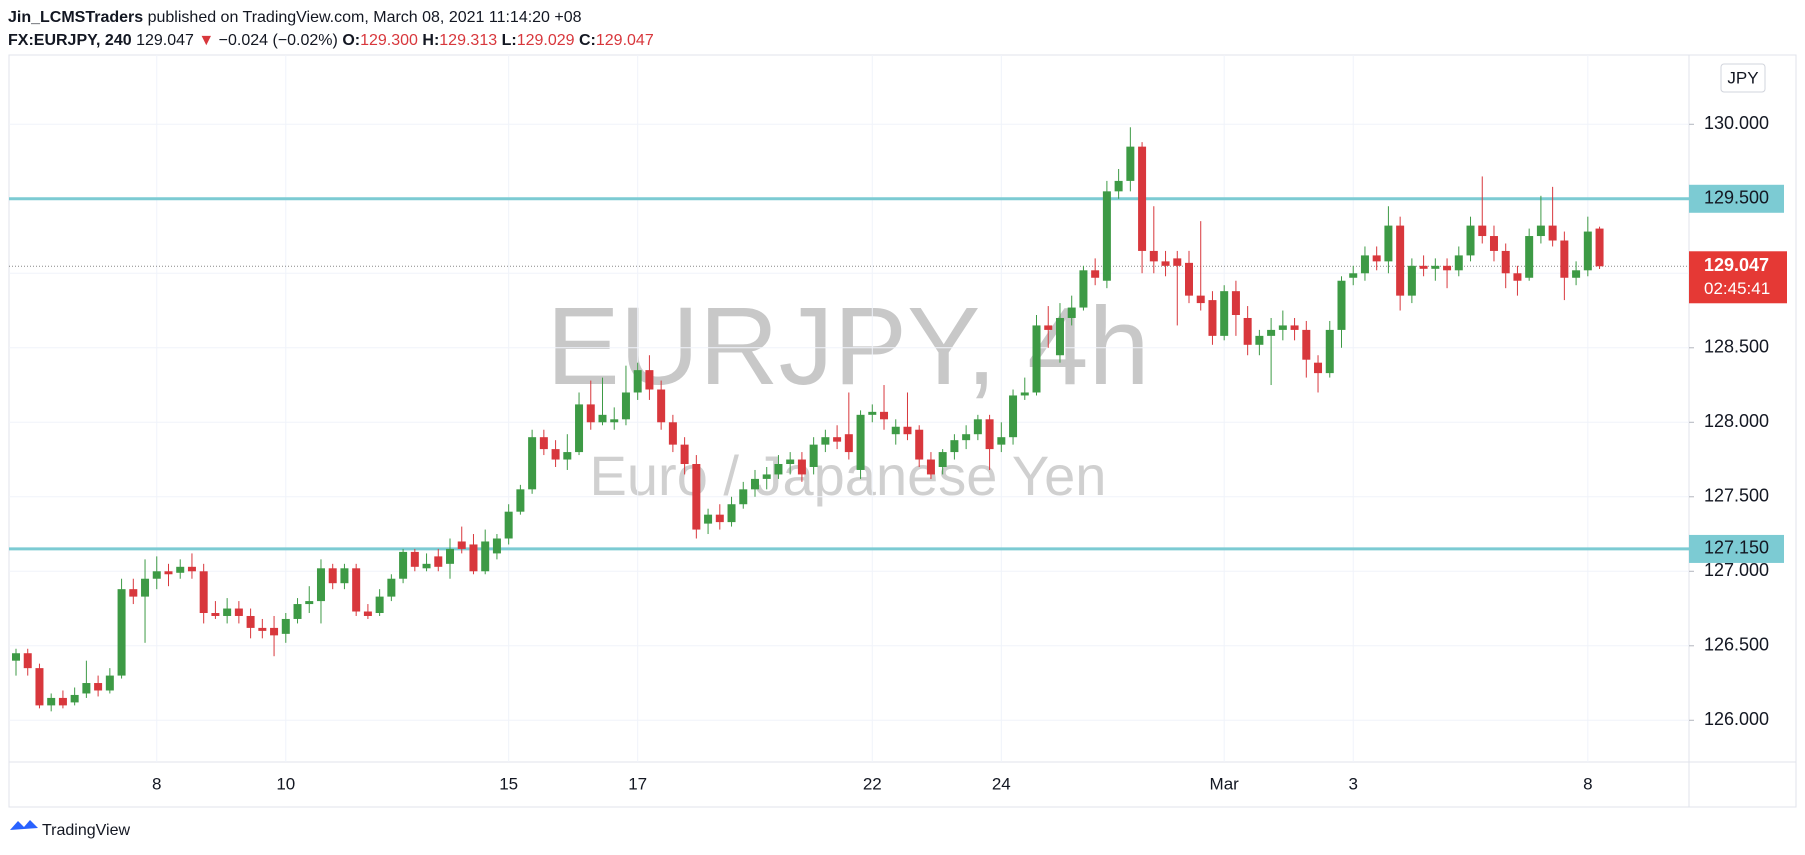  What do you see at coordinates (637, 783) in the screenshot?
I see `x-tick-label: 17` at bounding box center [637, 783].